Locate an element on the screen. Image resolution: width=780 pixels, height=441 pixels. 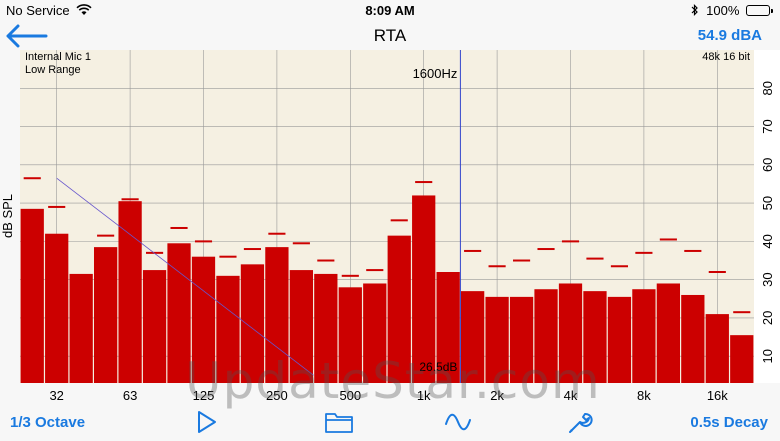
weighting-curve-icon is located at coordinates (458, 422).